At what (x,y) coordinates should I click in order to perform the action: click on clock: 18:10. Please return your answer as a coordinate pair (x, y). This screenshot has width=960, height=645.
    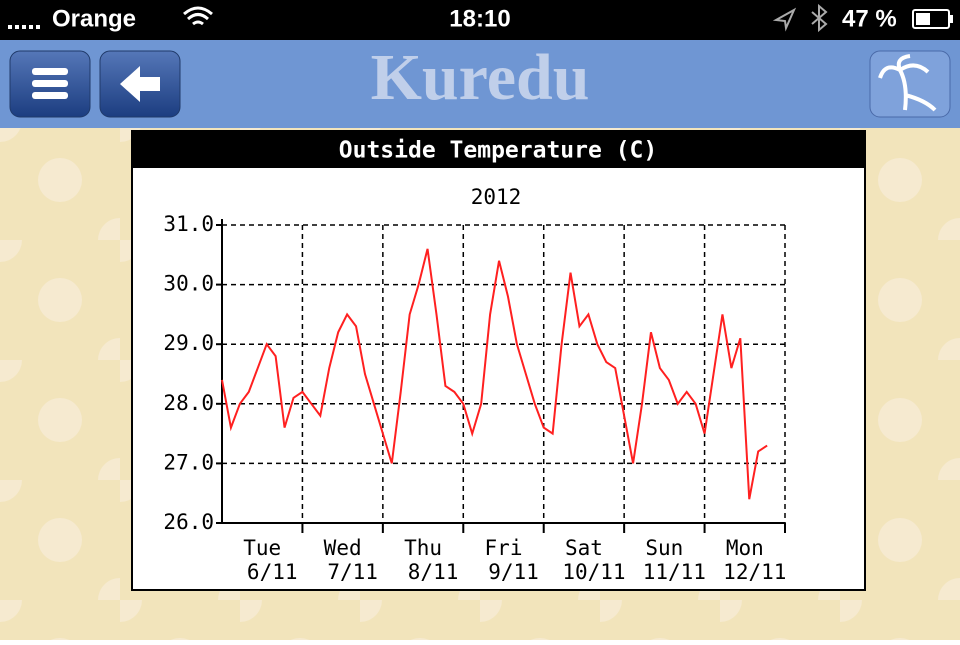
    Looking at the image, I should click on (479, 18).